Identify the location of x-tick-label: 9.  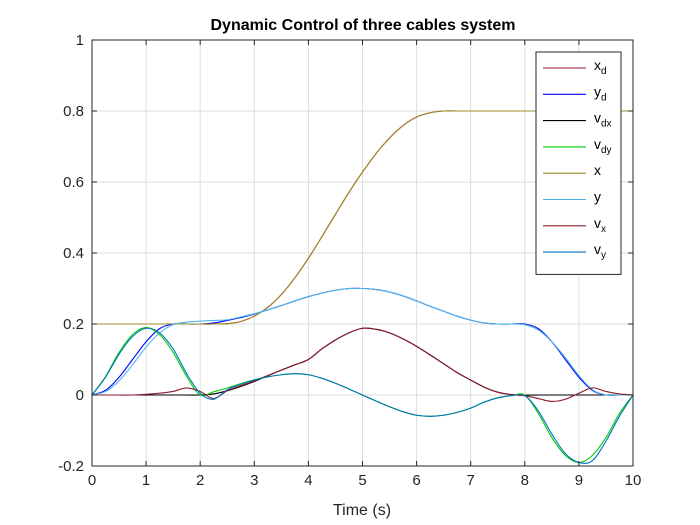
(579, 480).